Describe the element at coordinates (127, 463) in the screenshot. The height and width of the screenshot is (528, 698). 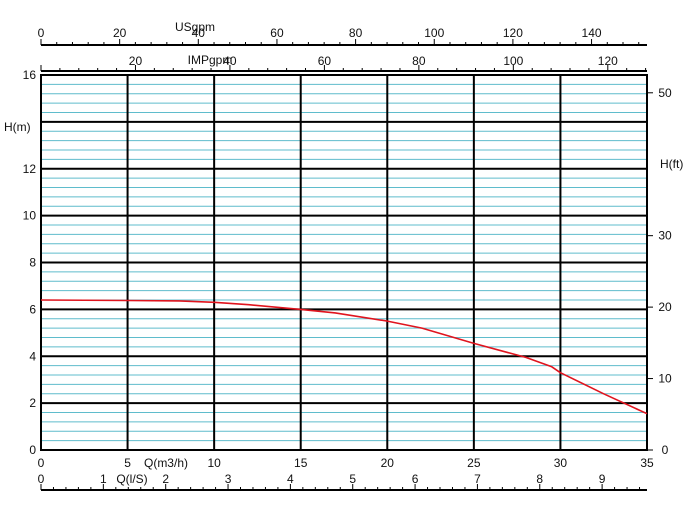
I see `x-tick-label: 5` at that location.